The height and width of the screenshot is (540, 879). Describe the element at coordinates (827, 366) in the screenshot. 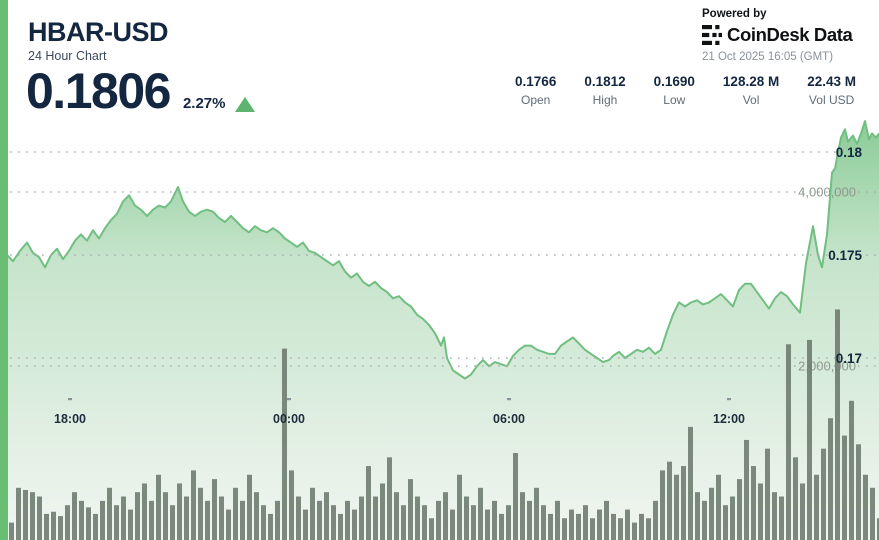

I see `volume-axis-label: 2,000,000` at that location.